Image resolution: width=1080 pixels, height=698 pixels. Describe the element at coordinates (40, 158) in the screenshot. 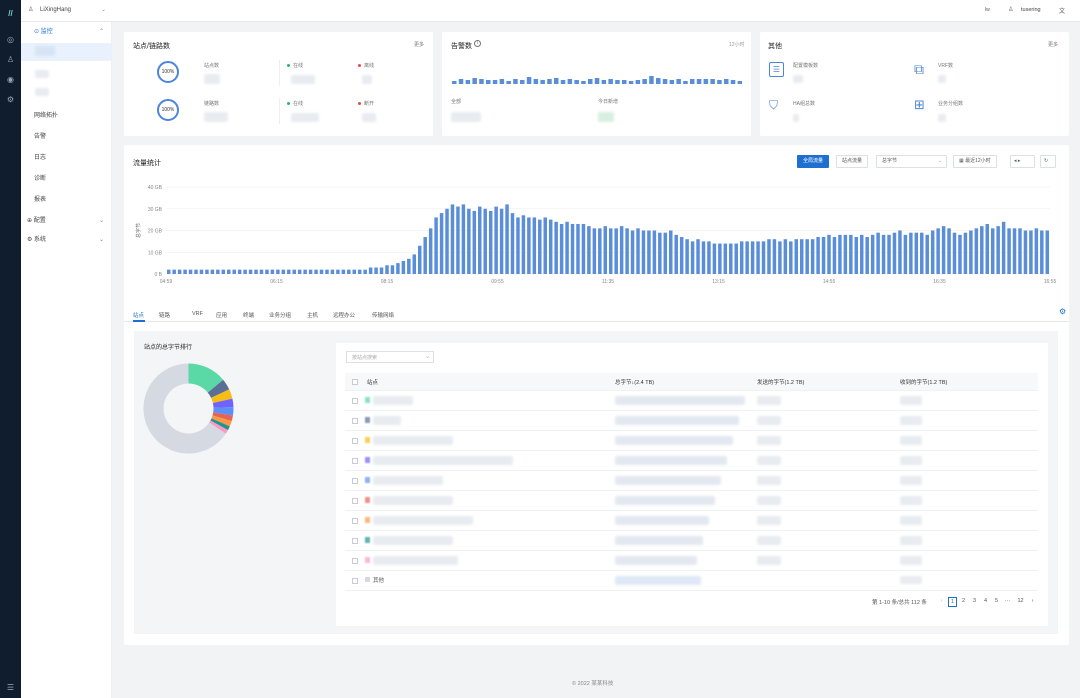

I see `sidebar-item-log: 日志` at that location.